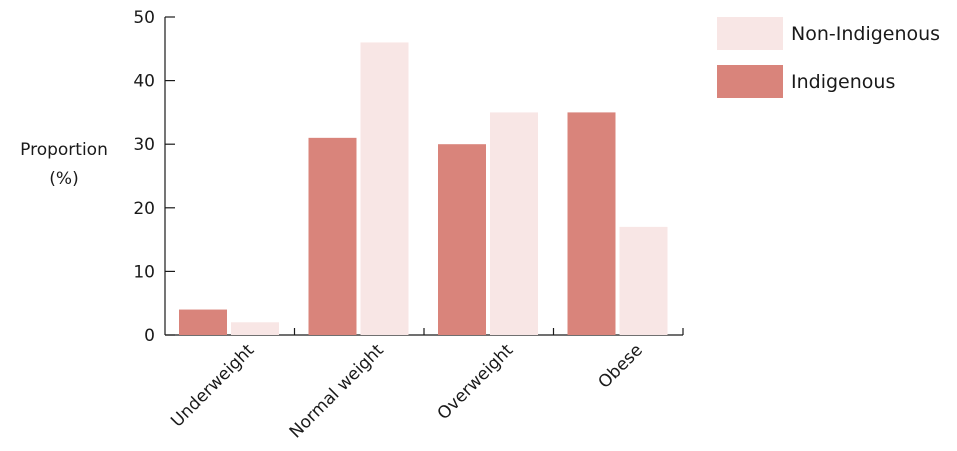  I want to click on x-tick-label: Obese, so click(620, 366).